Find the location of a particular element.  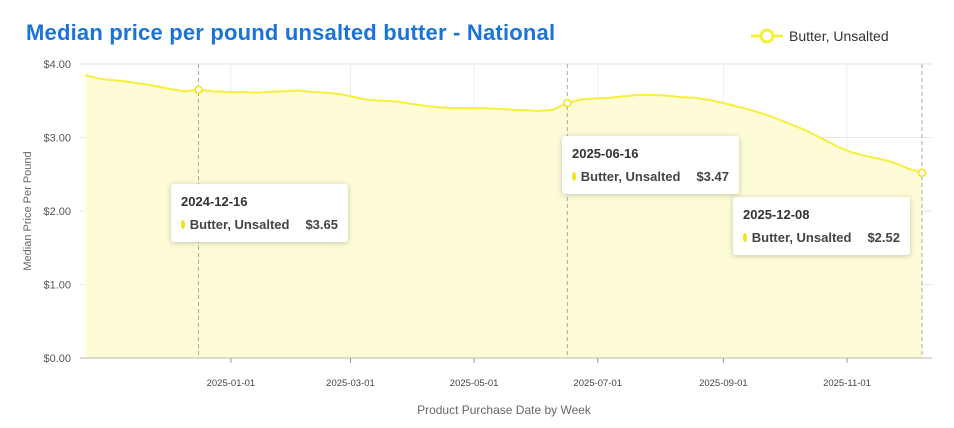

tooltip: 2025-12-08 Butter, Unsalted $2.52 is located at coordinates (821, 226).